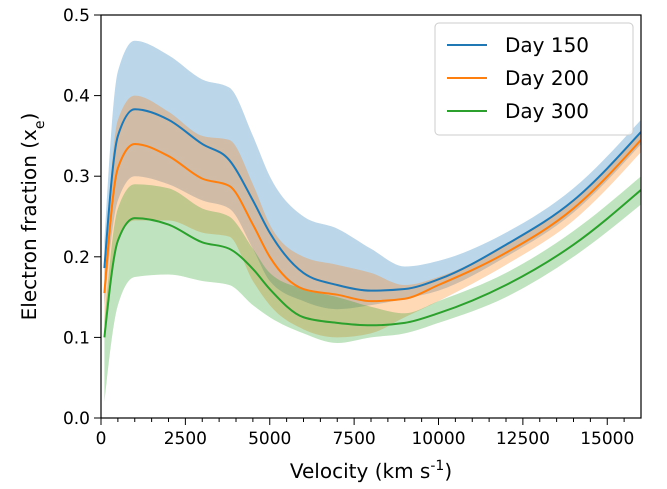 The height and width of the screenshot is (489, 667). I want to click on x-tick-label: 12500, so click(523, 439).